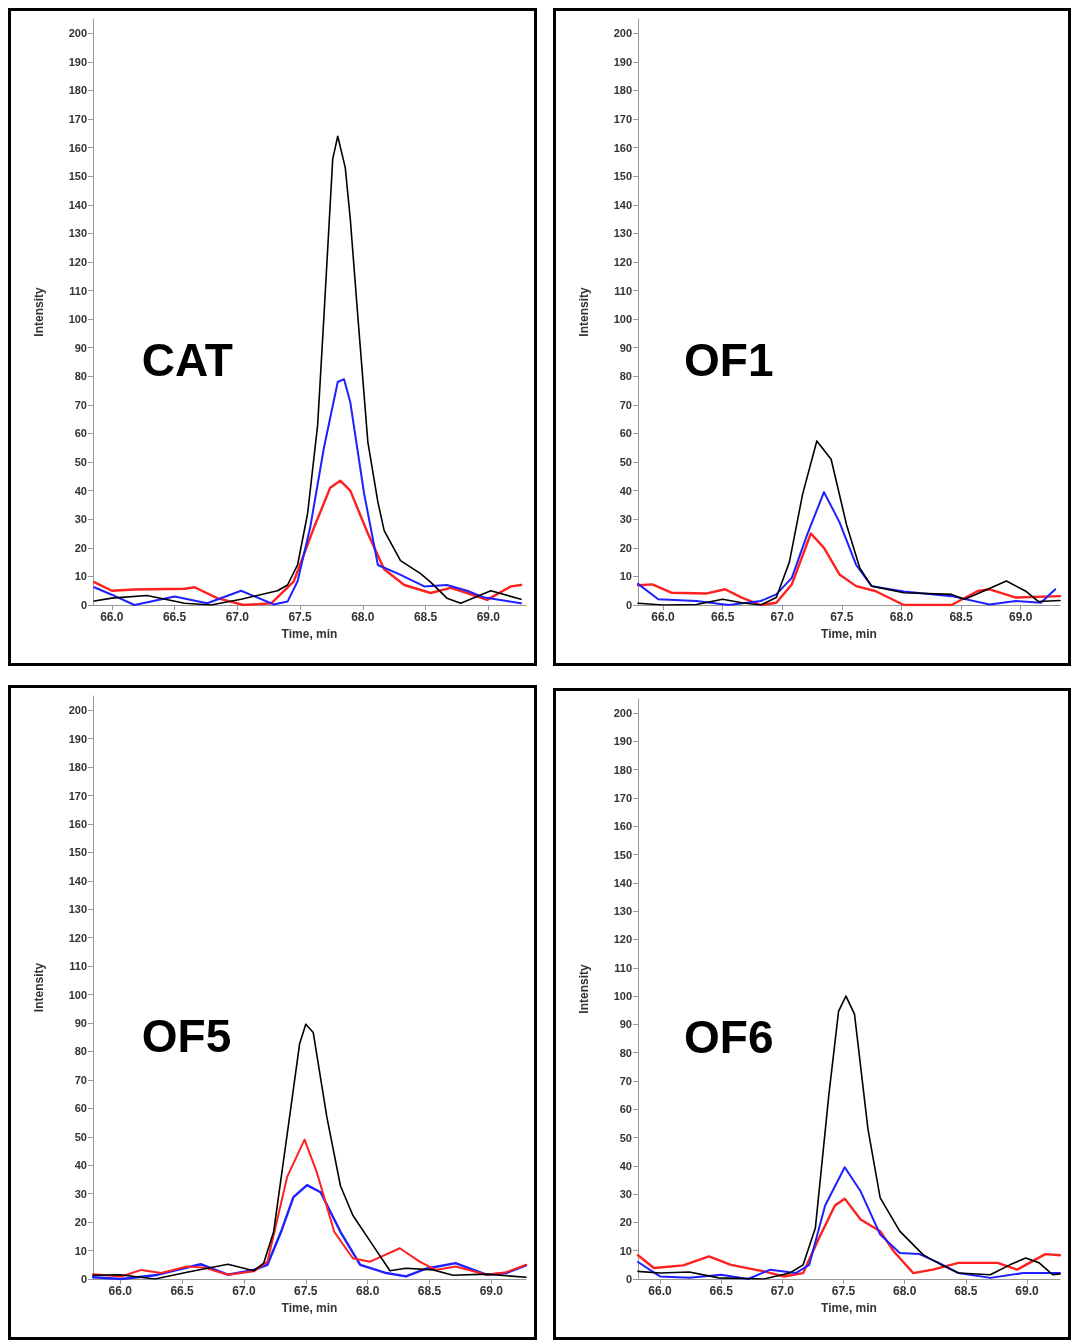  I want to click on annotation: OF5, so click(186, 1035).